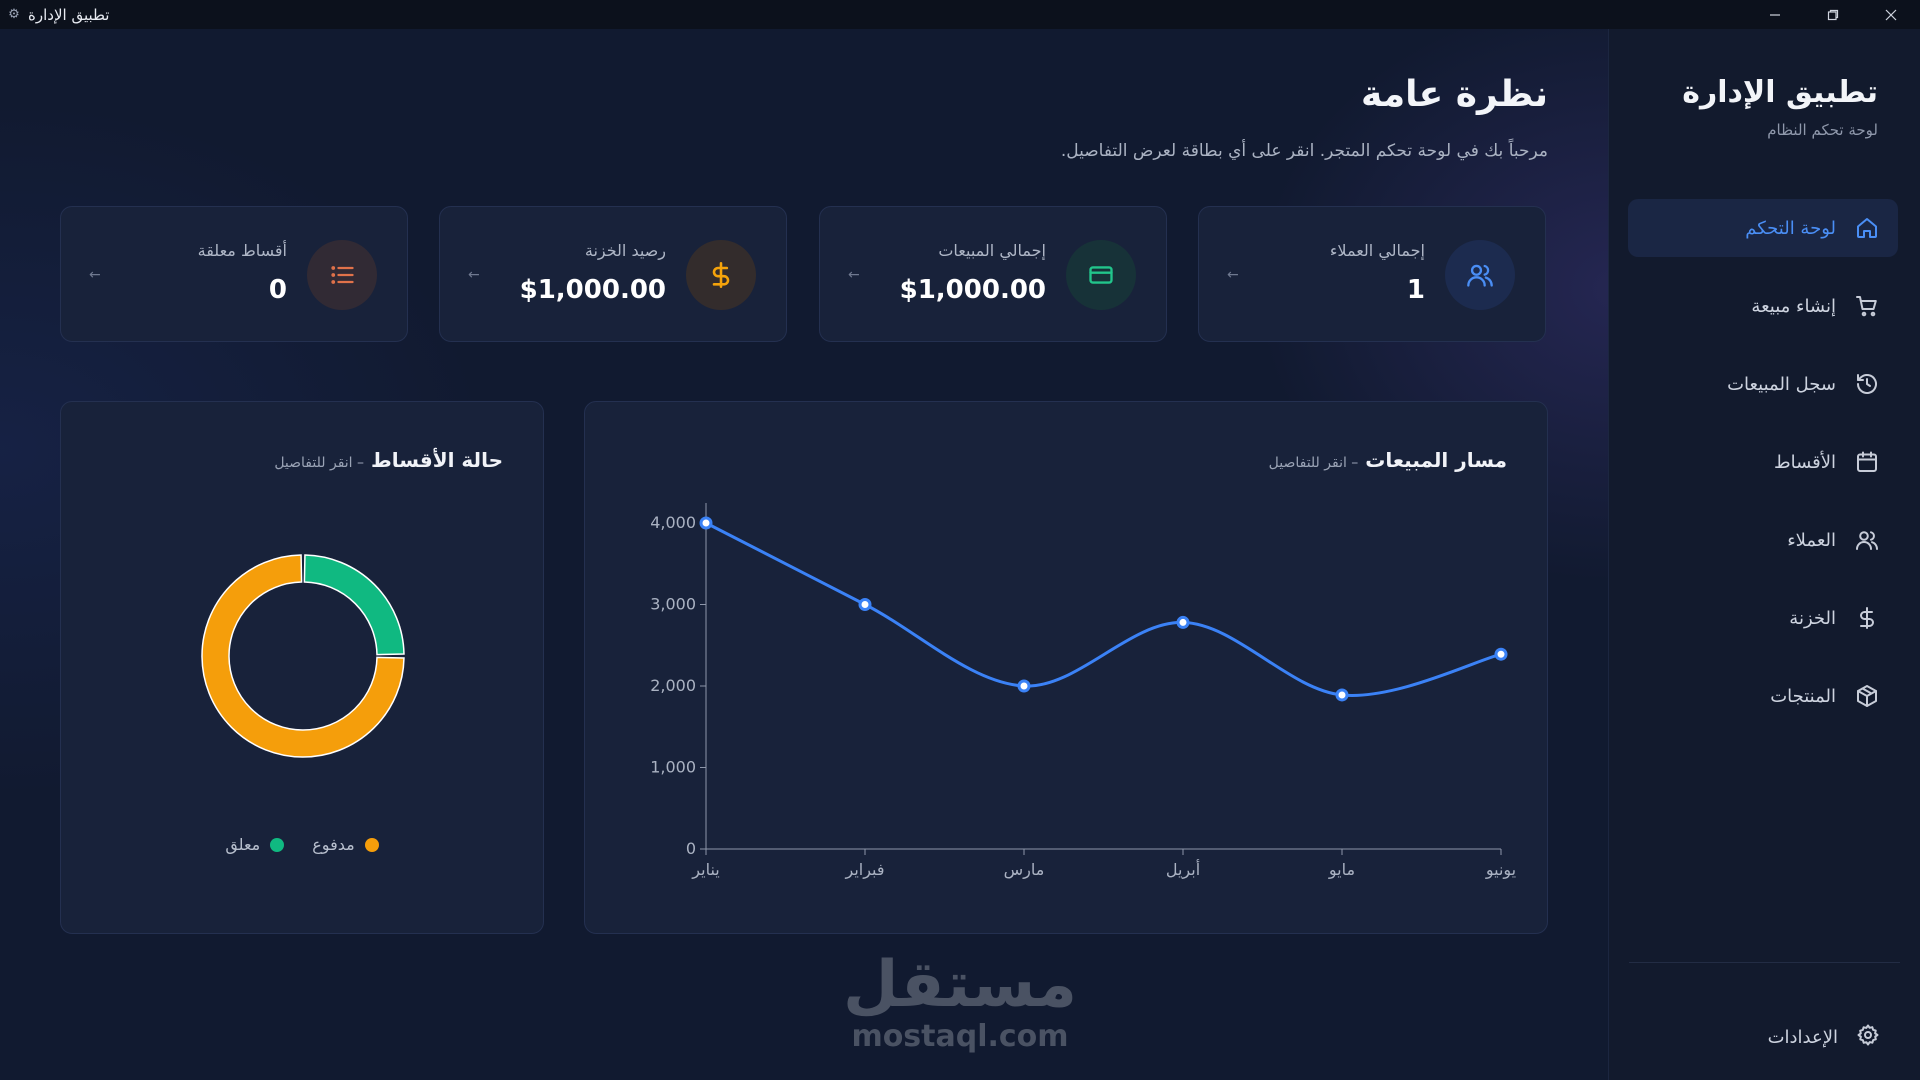 The height and width of the screenshot is (1080, 1920). Describe the element at coordinates (1341, 870) in the screenshot. I see `x-tick-label: مايو` at that location.